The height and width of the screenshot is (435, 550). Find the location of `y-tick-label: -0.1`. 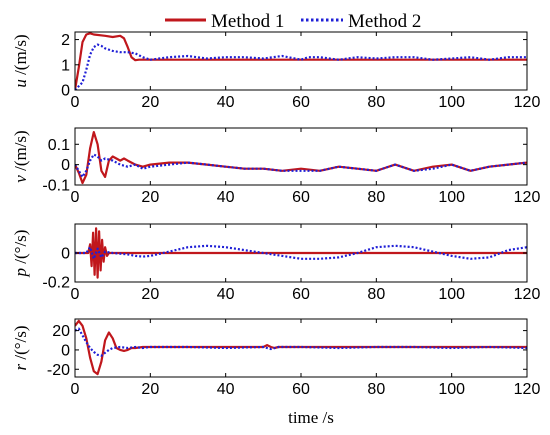

y-tick-label: -0.1 is located at coordinates (56, 186).